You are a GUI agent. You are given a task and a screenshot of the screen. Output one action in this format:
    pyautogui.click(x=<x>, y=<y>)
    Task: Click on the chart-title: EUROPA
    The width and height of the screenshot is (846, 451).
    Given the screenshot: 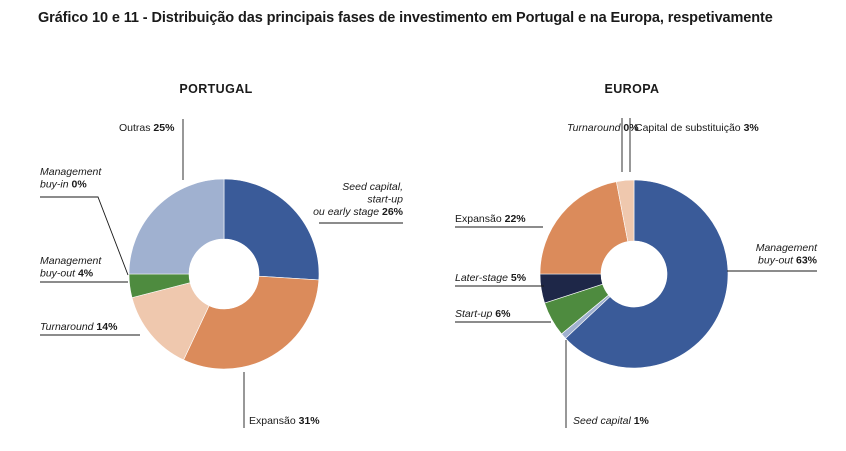 What is the action you would take?
    pyautogui.click(x=632, y=89)
    